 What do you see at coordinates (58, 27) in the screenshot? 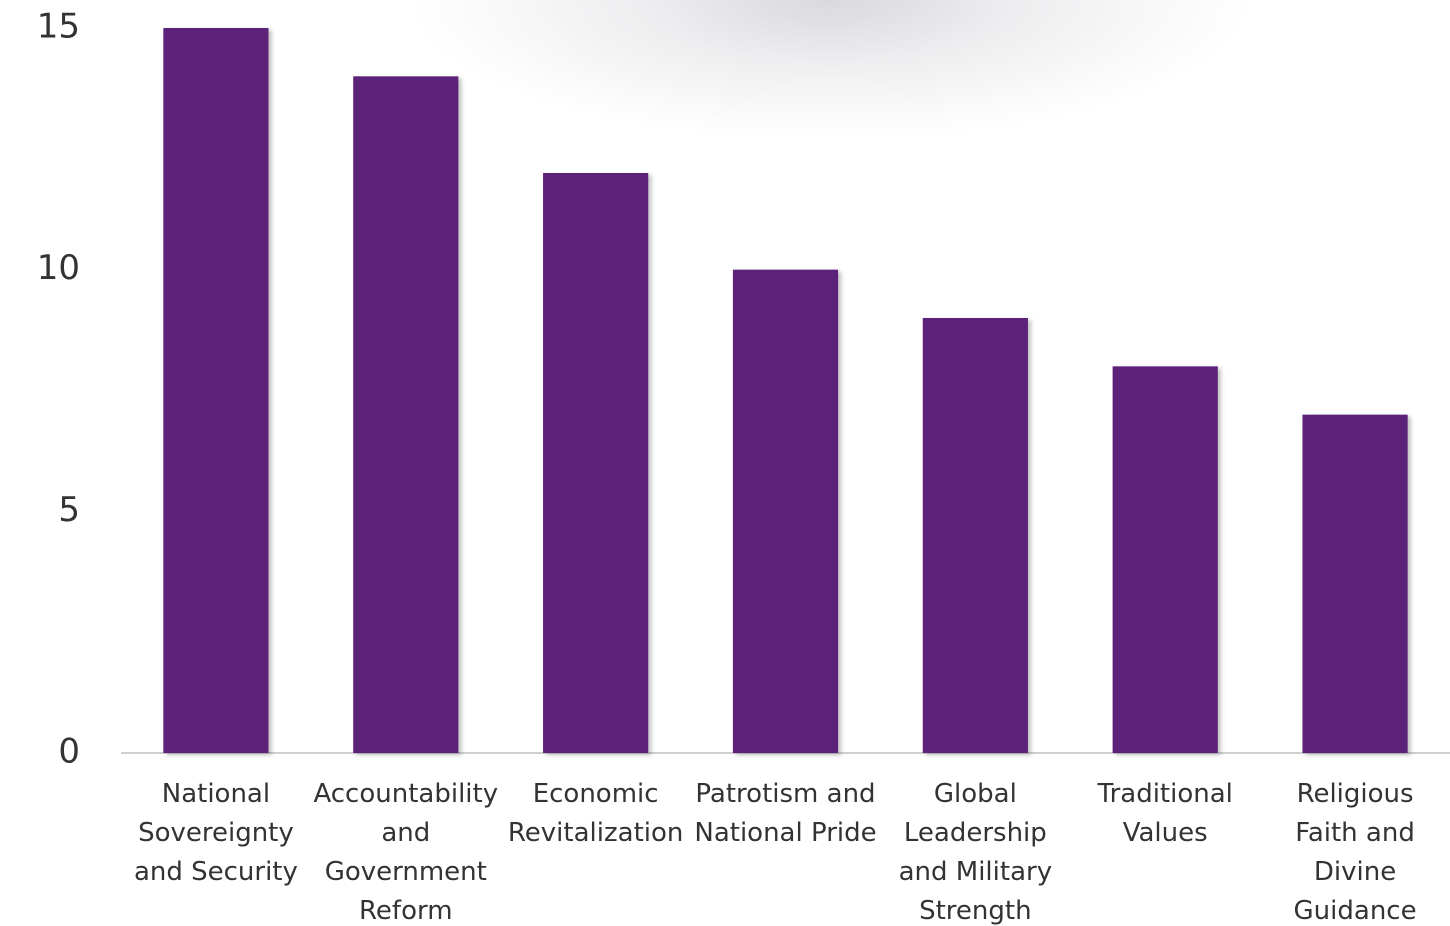
I see `y-tick-label: 15` at bounding box center [58, 27].